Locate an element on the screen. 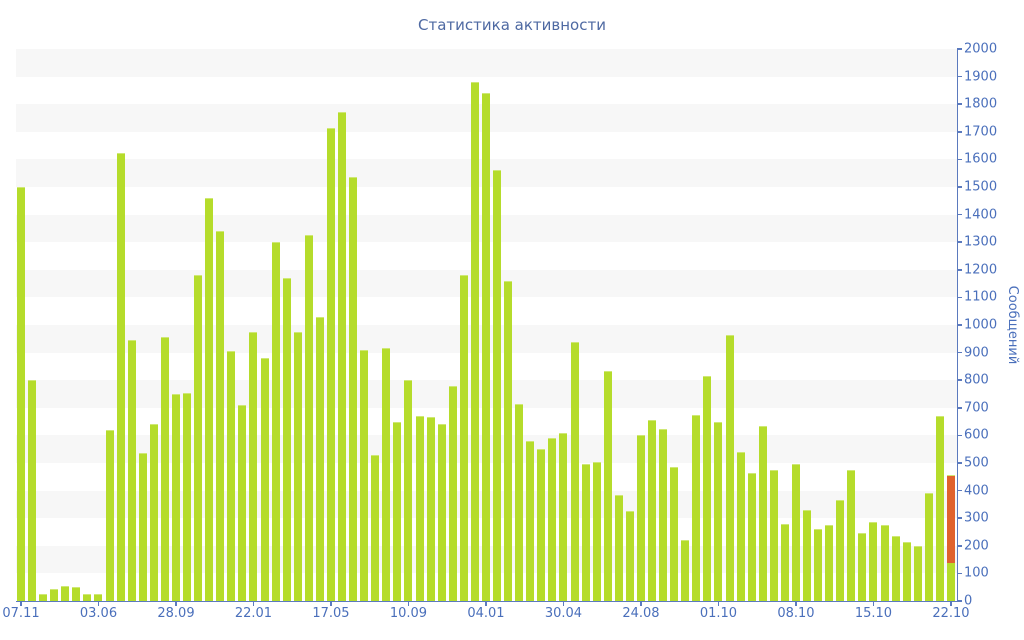  y-tick-label: 1800 is located at coordinates (981, 104).